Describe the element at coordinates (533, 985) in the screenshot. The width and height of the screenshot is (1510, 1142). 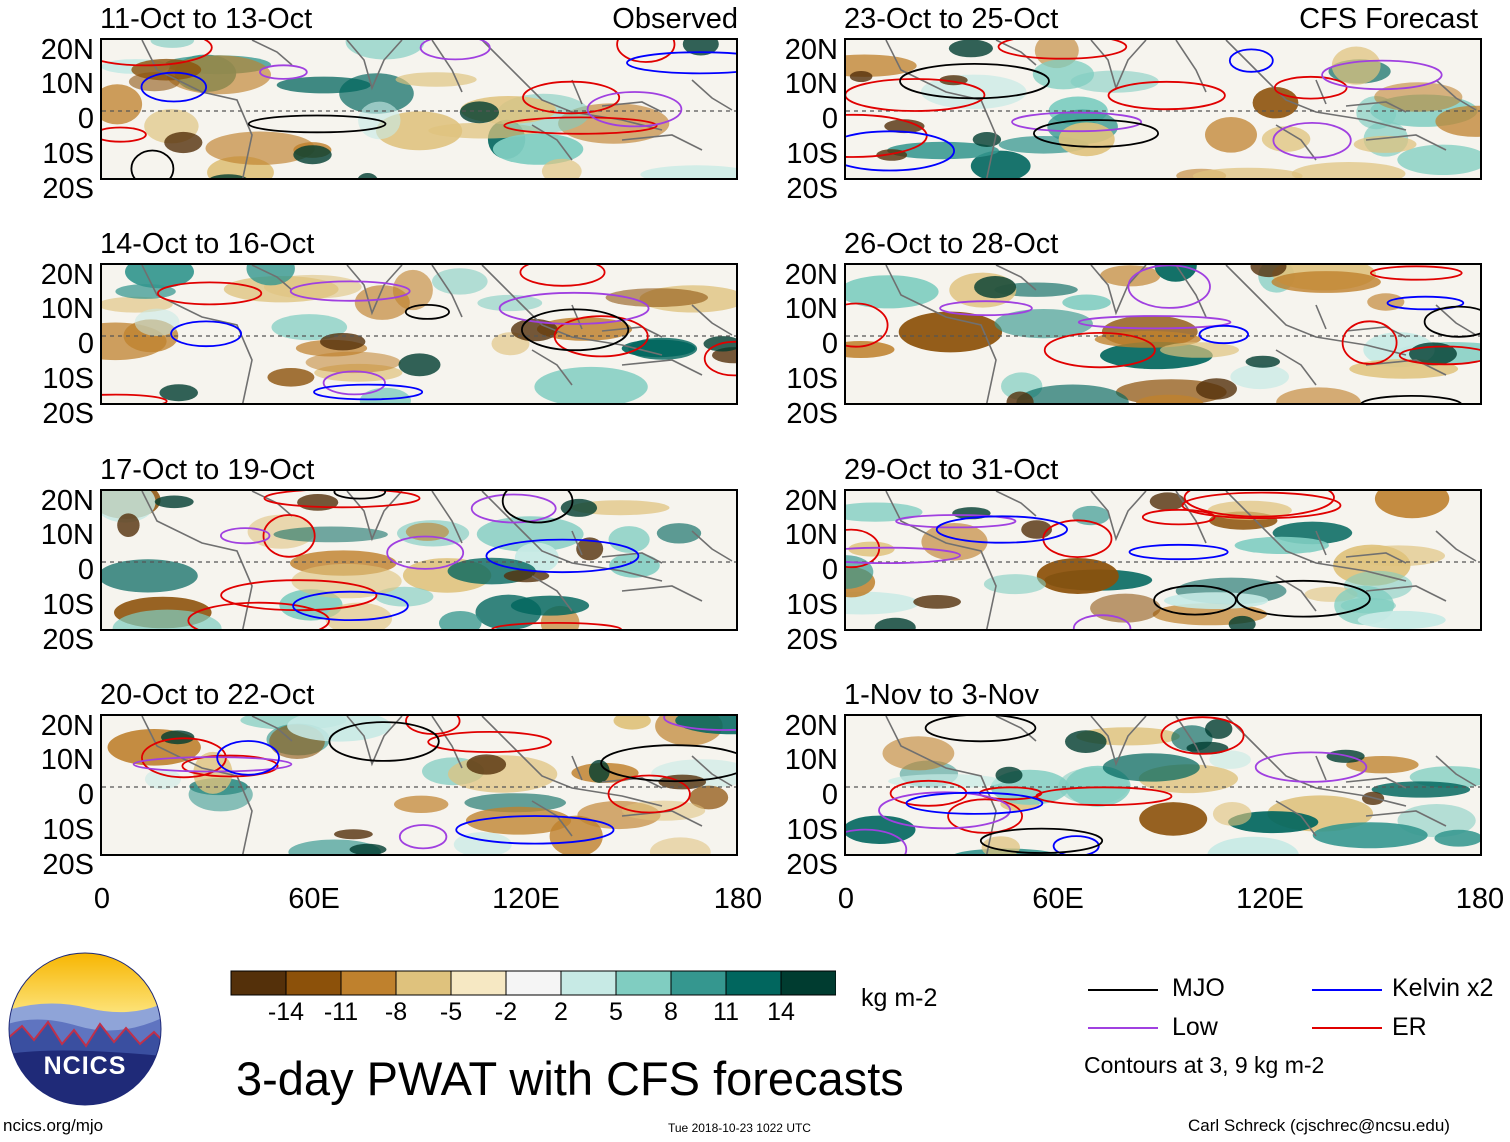
I see `colorbar` at that location.